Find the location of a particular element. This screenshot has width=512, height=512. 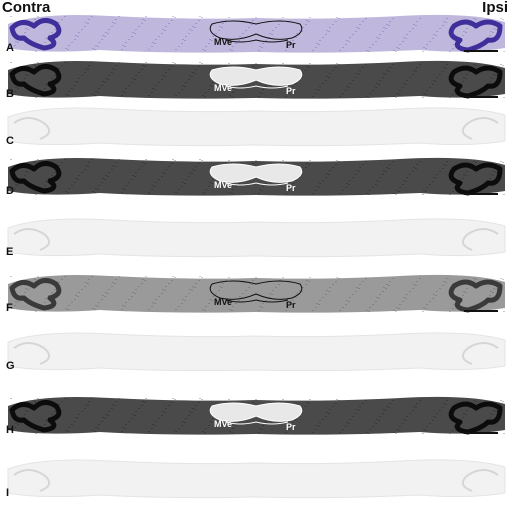

panel-h: H MVe Pr is located at coordinates (256, 415).